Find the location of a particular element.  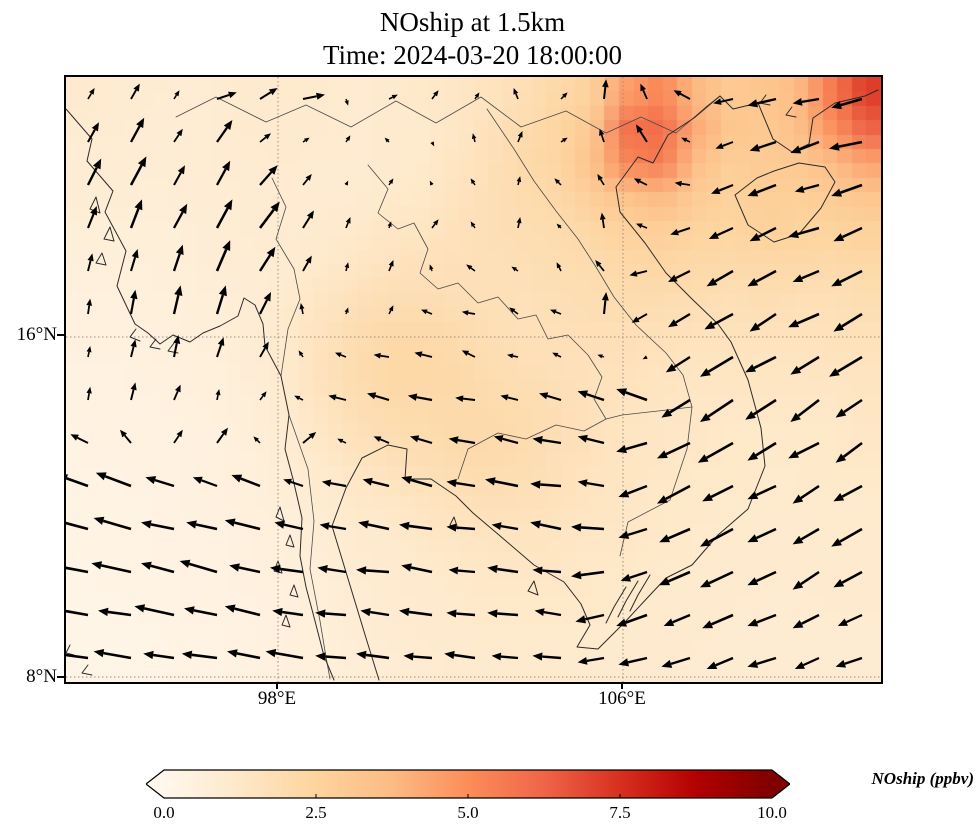

tickmark-8n is located at coordinates (60, 677).